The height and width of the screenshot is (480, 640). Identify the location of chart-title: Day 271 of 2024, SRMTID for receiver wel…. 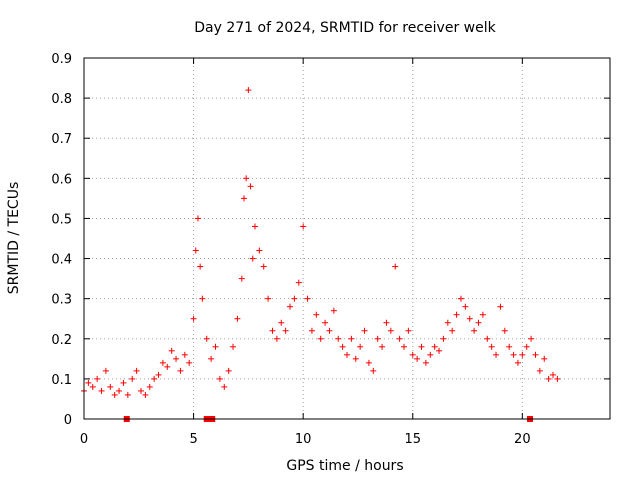
(345, 28).